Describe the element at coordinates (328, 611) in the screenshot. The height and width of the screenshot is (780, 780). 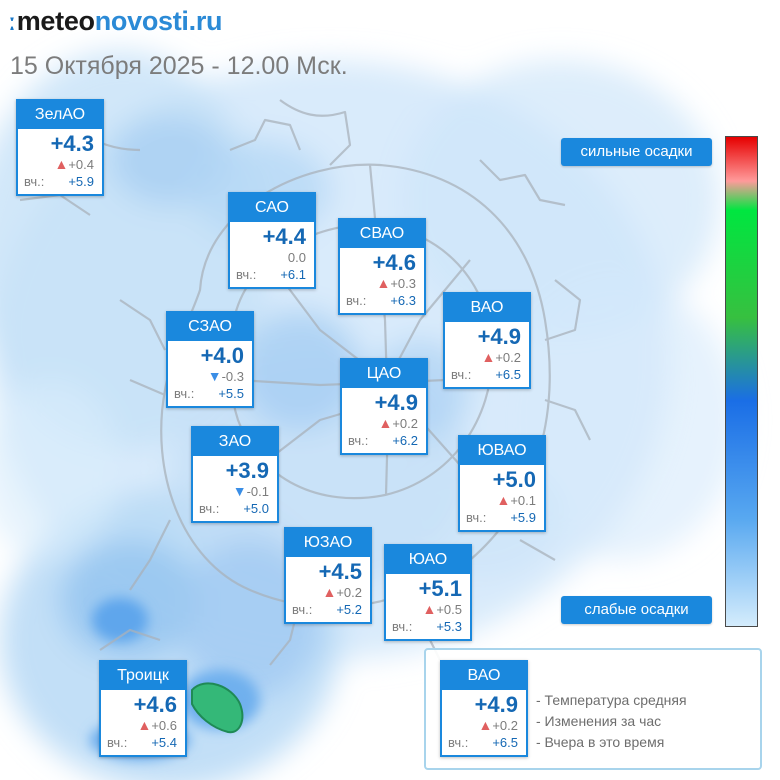
I see `yesterday-row: вч.: +5.2` at that location.